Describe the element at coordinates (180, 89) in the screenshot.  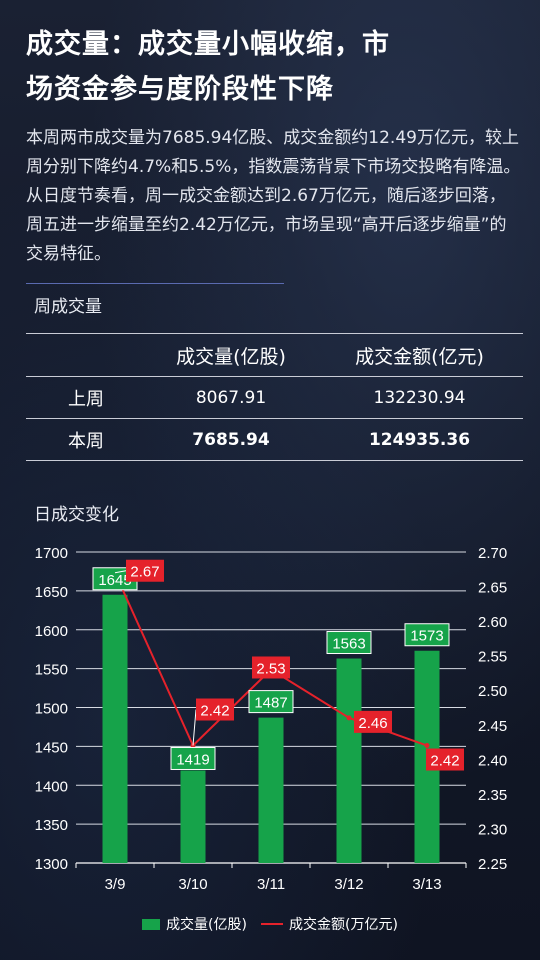
I see `page-title-line-2: 场资金参与度阶段性下降` at that location.